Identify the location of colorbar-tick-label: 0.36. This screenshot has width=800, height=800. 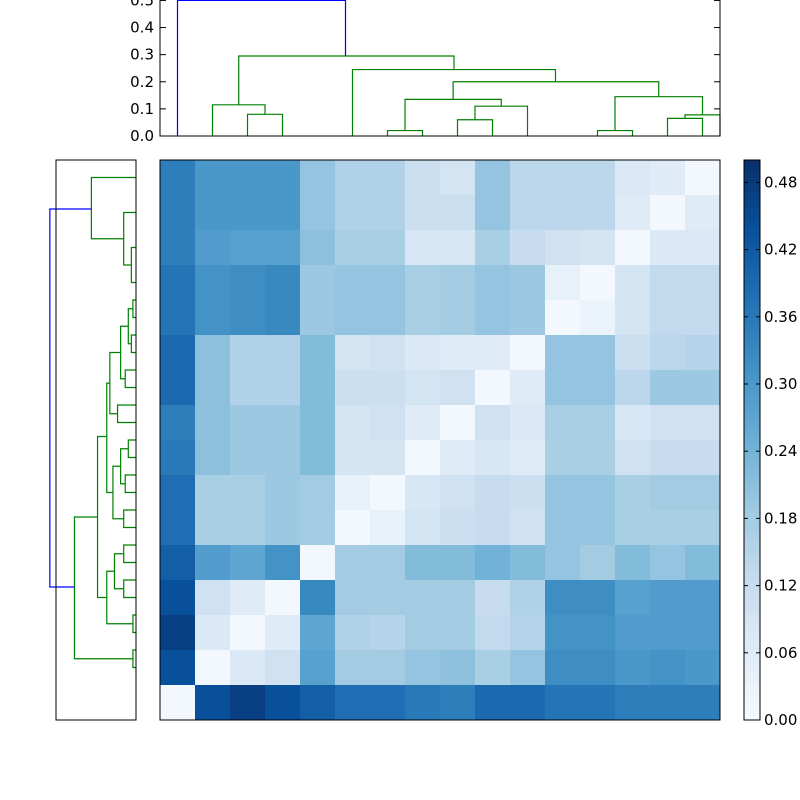
(780, 317).